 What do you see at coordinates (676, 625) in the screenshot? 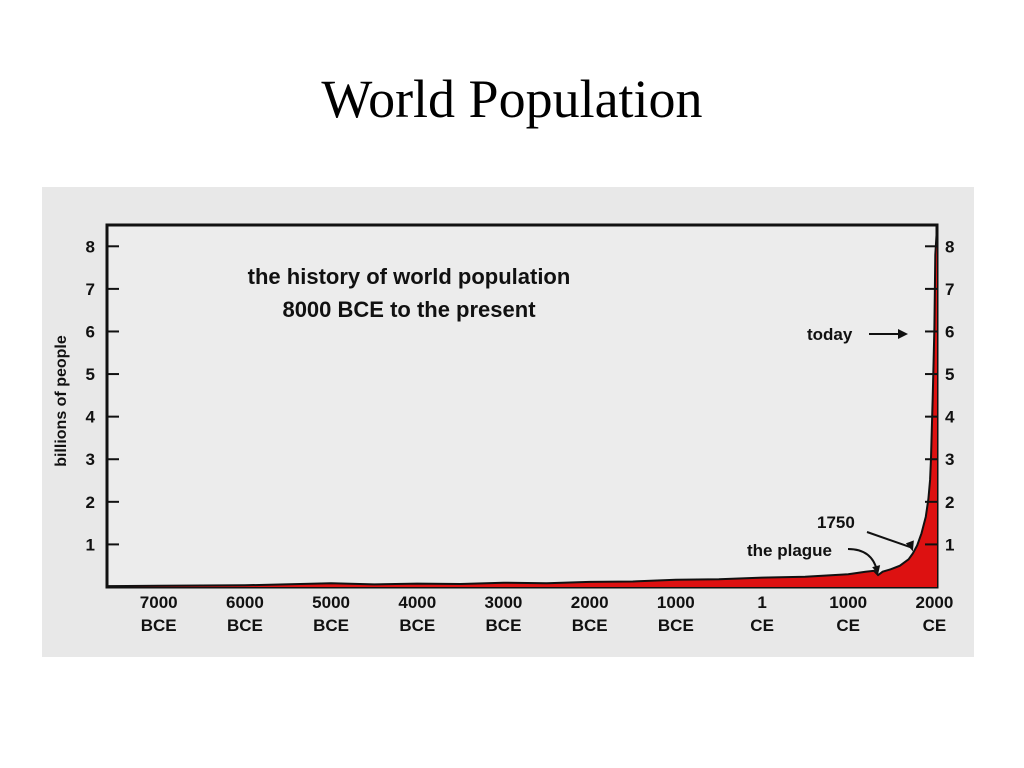
I see `x-tick-label-6-line2: BCE` at bounding box center [676, 625].